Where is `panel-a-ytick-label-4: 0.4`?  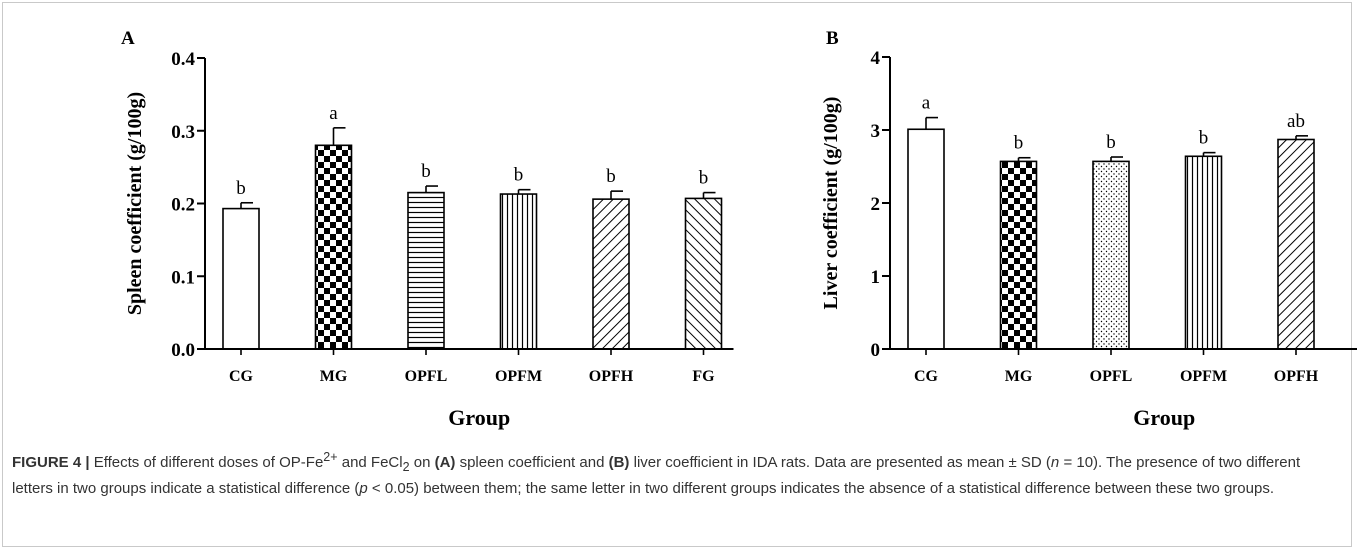 panel-a-ytick-label-4: 0.4 is located at coordinates (183, 59).